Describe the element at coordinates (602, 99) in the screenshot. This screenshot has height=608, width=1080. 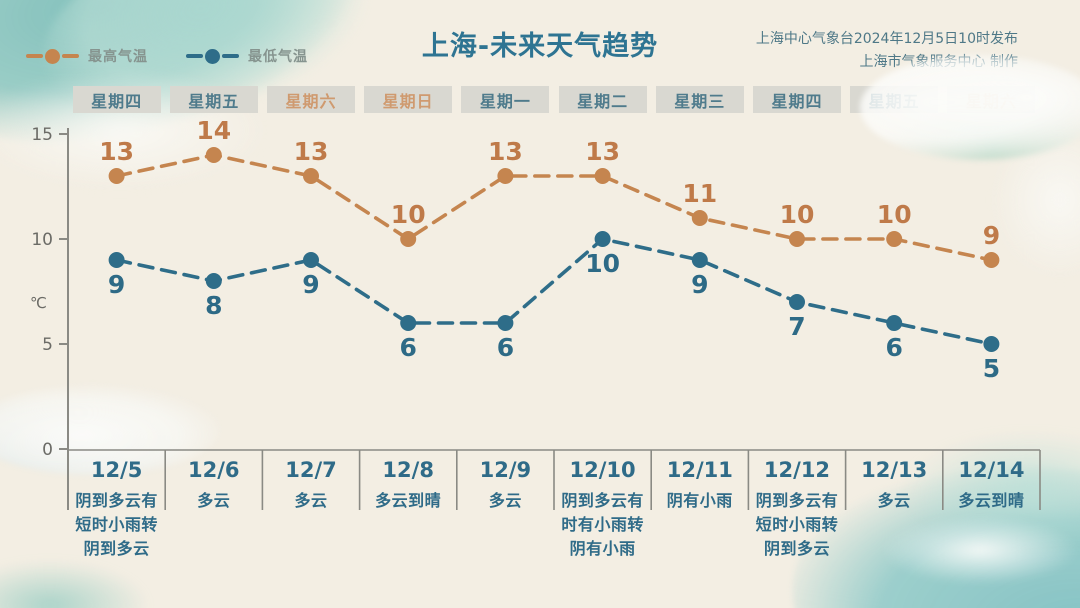
I see `weekday-box-6: 星期二` at that location.